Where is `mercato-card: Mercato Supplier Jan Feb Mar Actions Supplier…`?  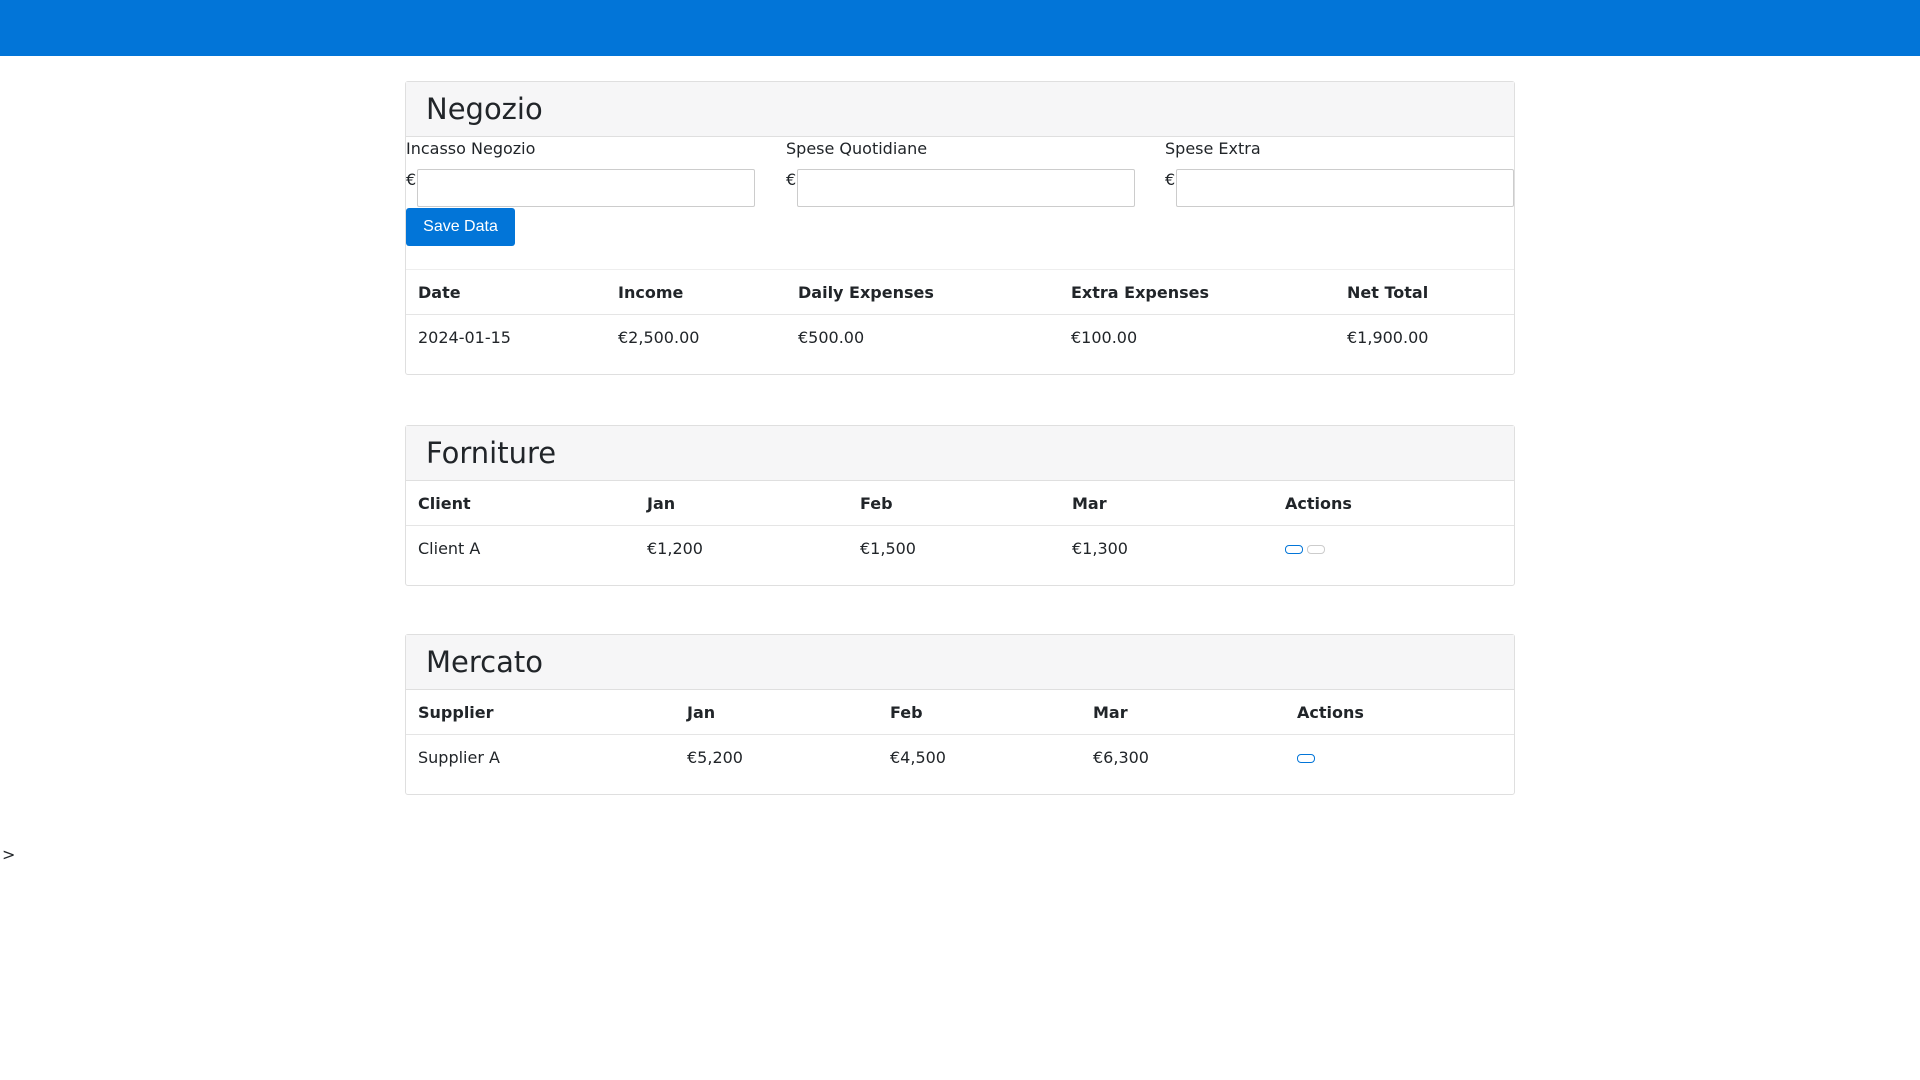
mercato-card: Mercato Supplier Jan Feb Mar Actions Supplier… is located at coordinates (960, 714).